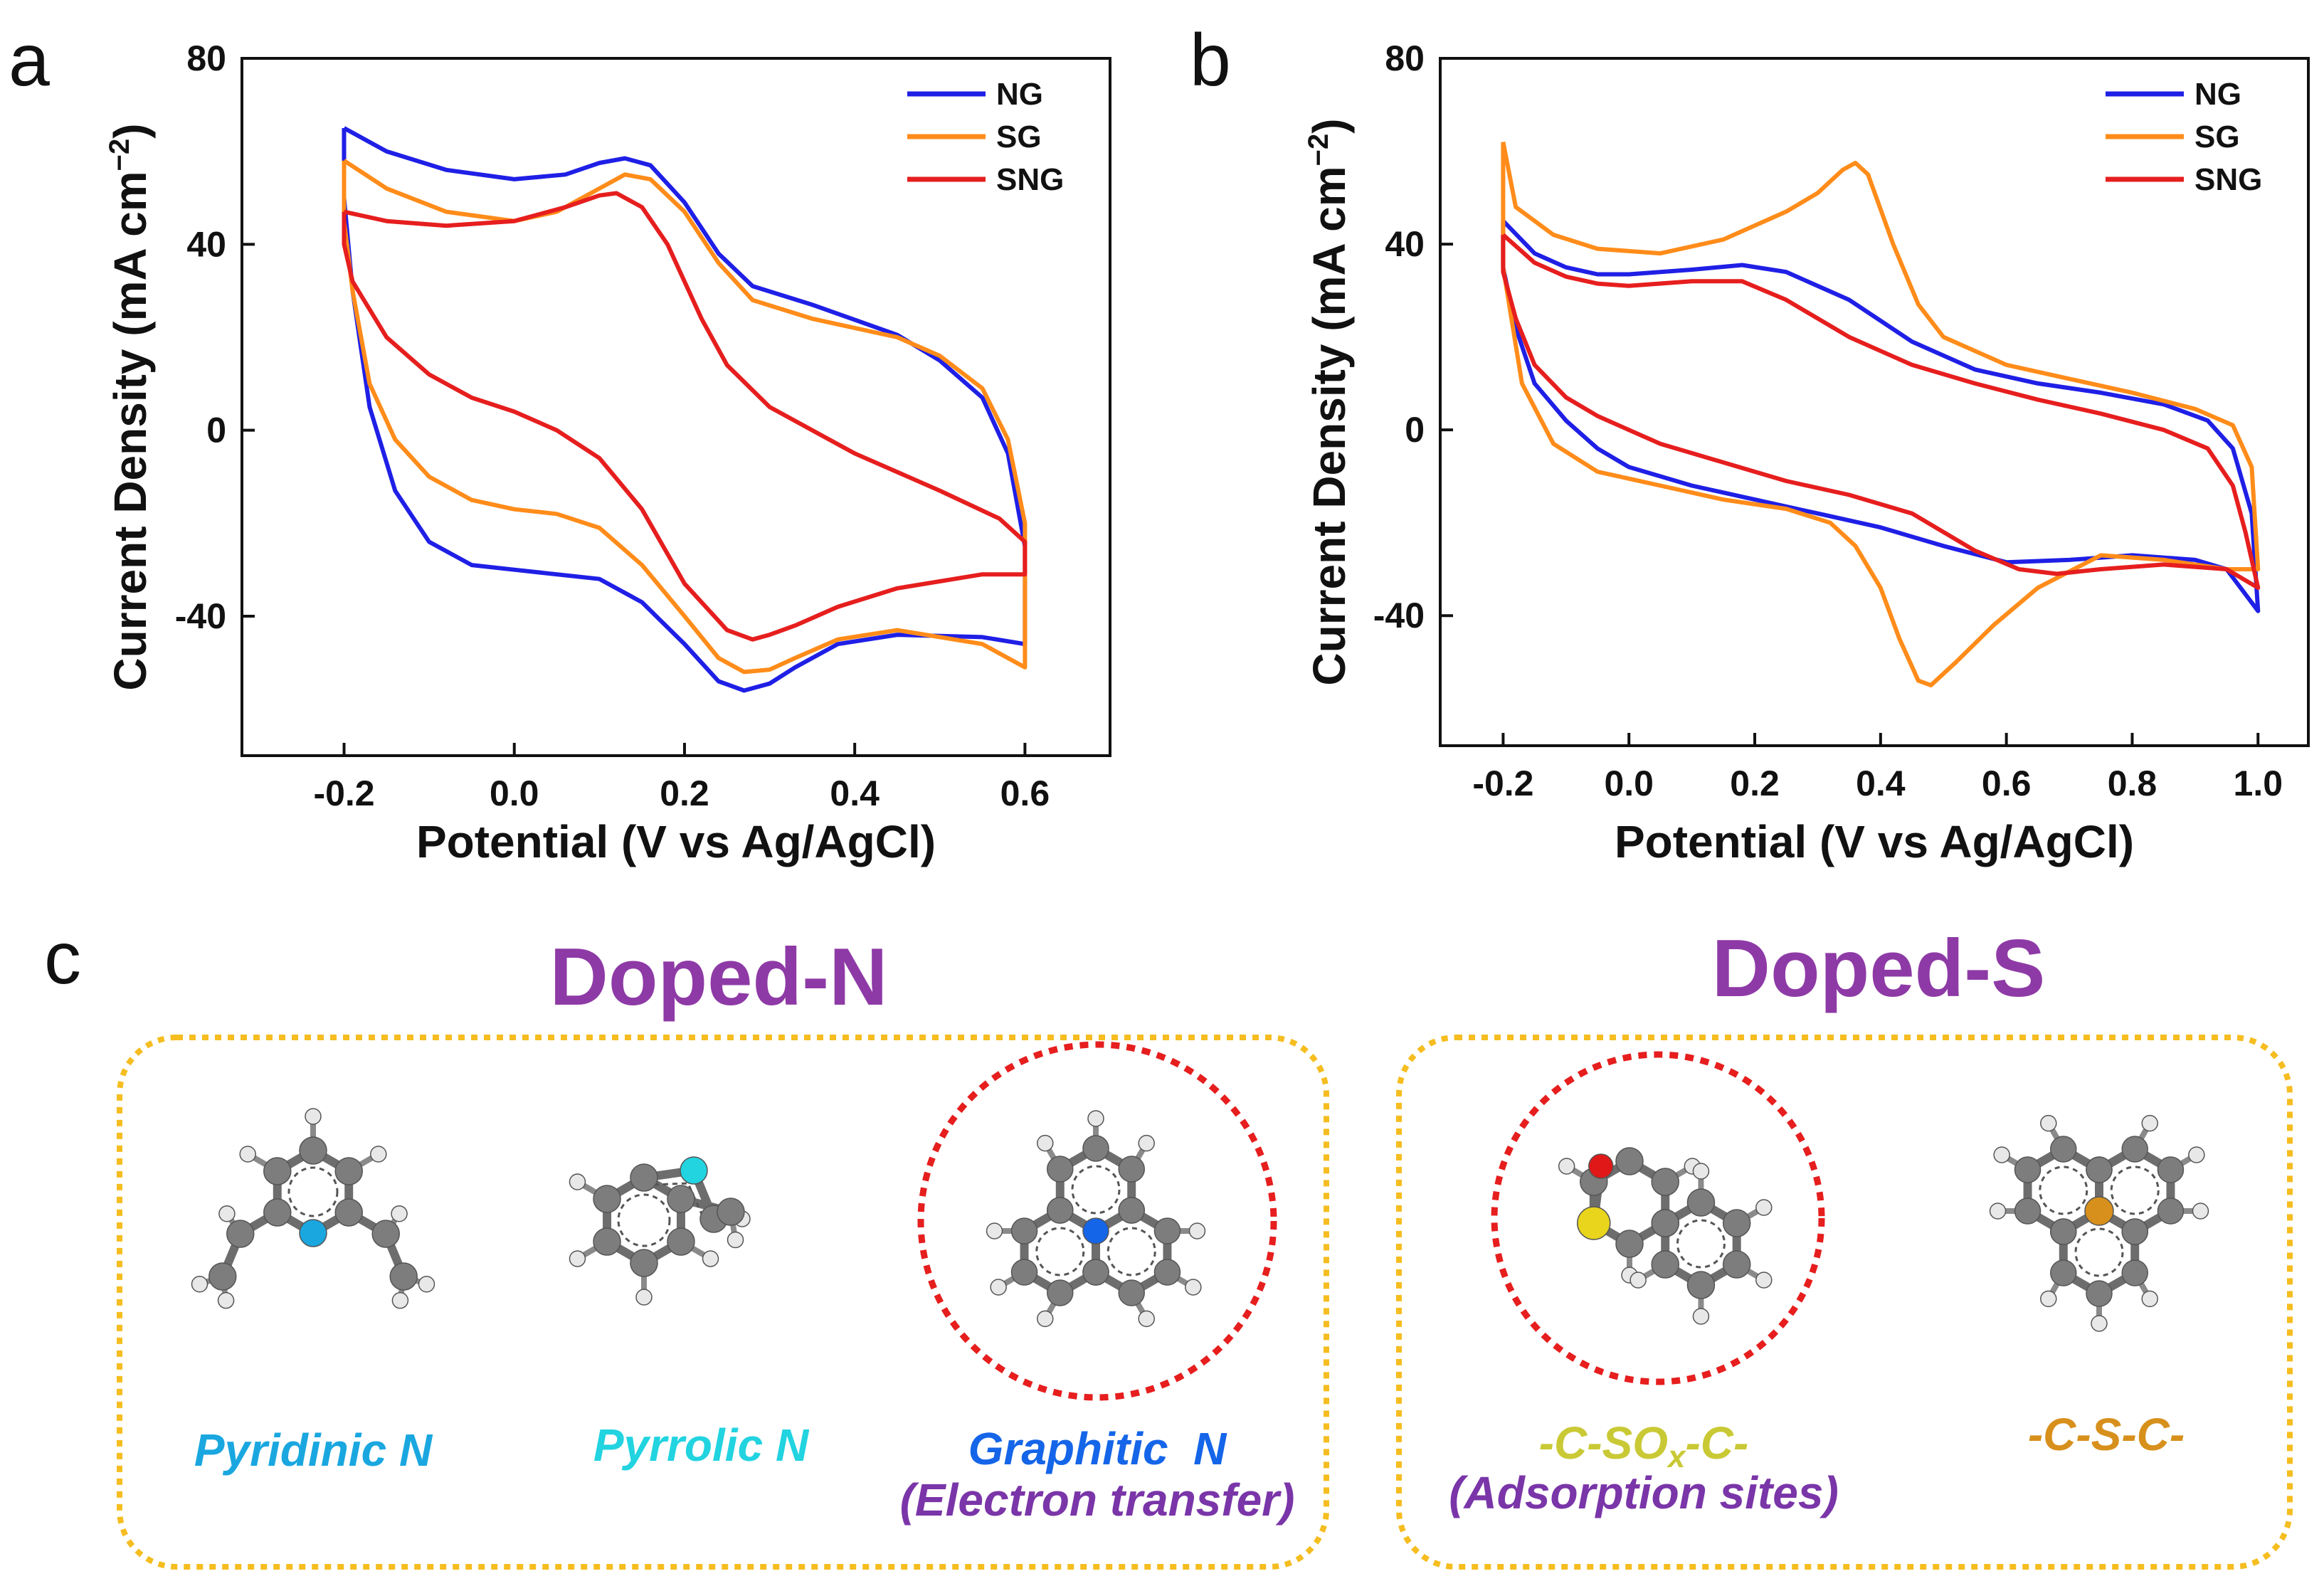  Describe the element at coordinates (1601, 1166) in the screenshot. I see `oxygen-atom` at that location.